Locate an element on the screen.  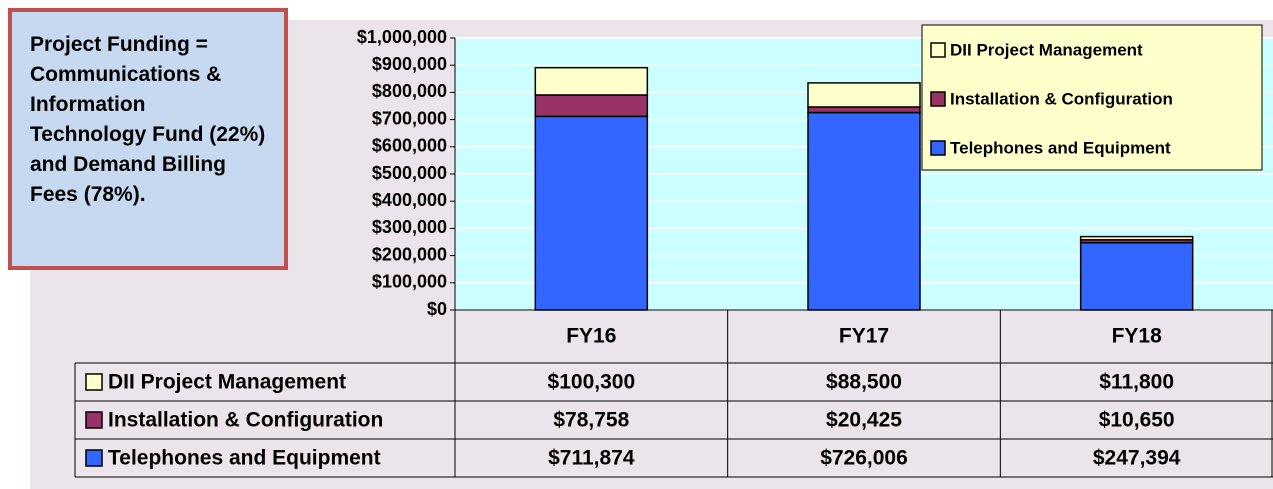
x-tick-label: FY17 is located at coordinates (864, 336).